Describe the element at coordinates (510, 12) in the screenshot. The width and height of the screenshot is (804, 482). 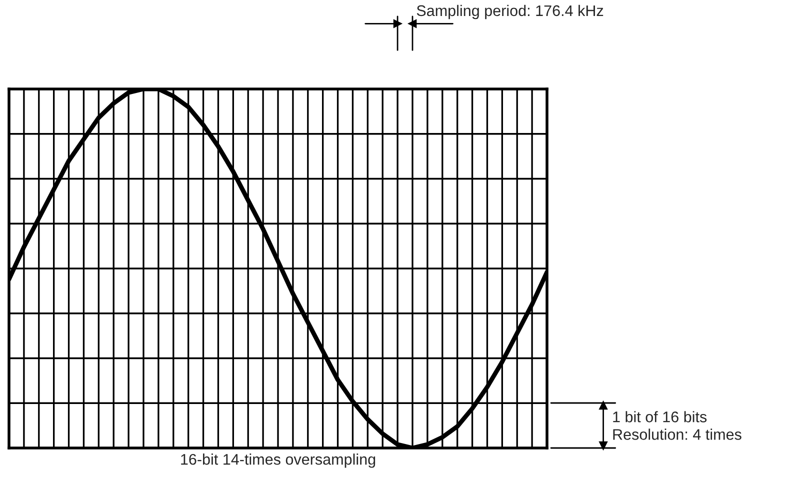
I see `text: Sampling period: 176.4 kHz` at that location.